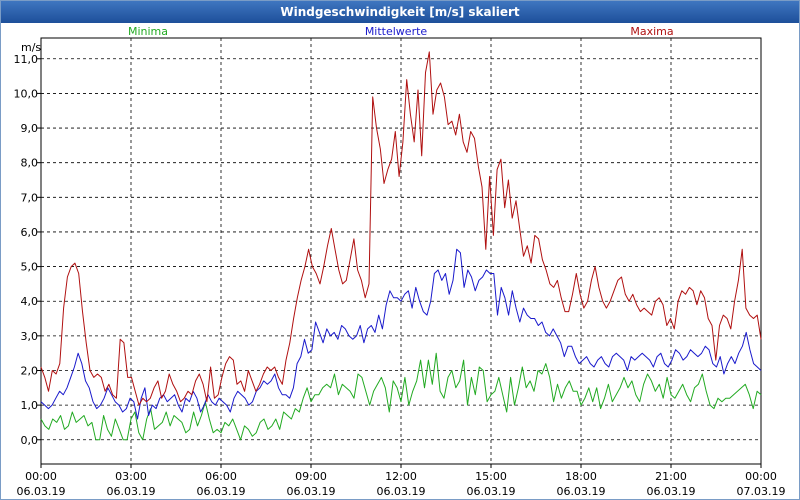 Image resolution: width=800 pixels, height=500 pixels. I want to click on y-axis-unit-label: m/s, so click(31, 47).